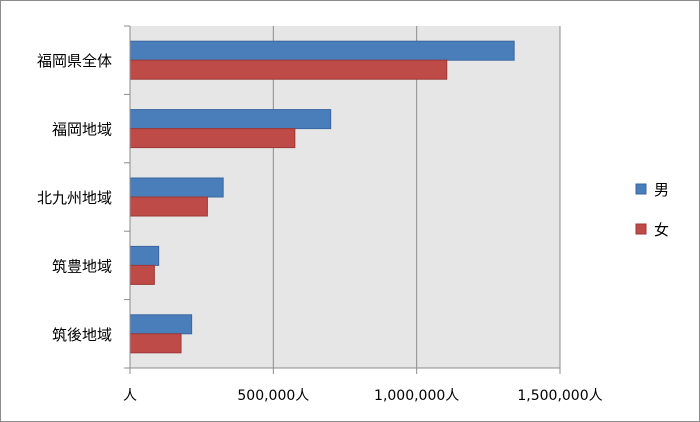 The height and width of the screenshot is (422, 700). Describe the element at coordinates (74, 198) in the screenshot. I see `category-label: 北九州地域` at that location.